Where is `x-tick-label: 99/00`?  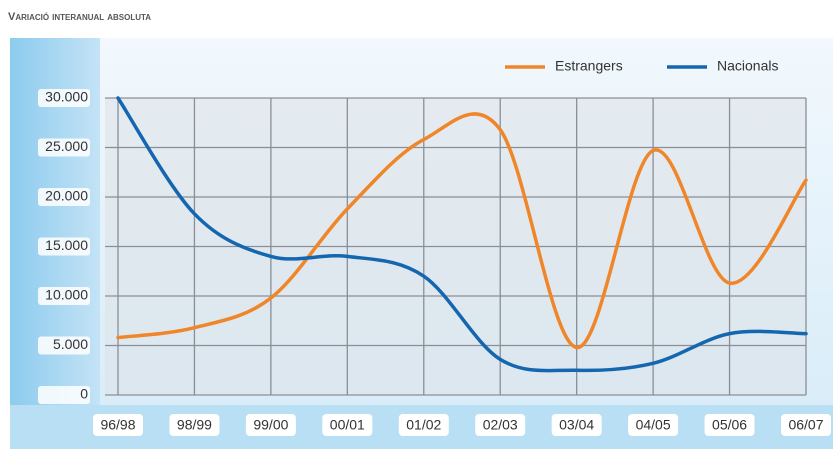 x-tick-label: 99/00 is located at coordinates (270, 425).